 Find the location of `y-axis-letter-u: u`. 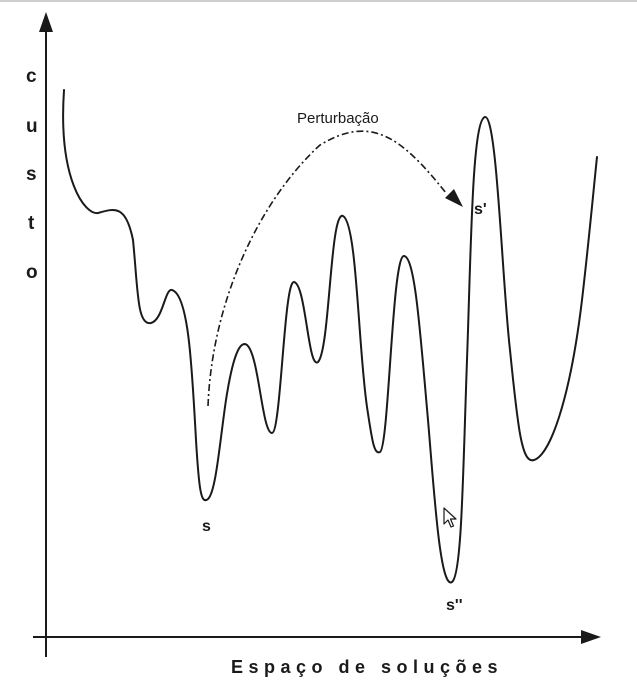

y-axis-letter-u: u is located at coordinates (32, 126).